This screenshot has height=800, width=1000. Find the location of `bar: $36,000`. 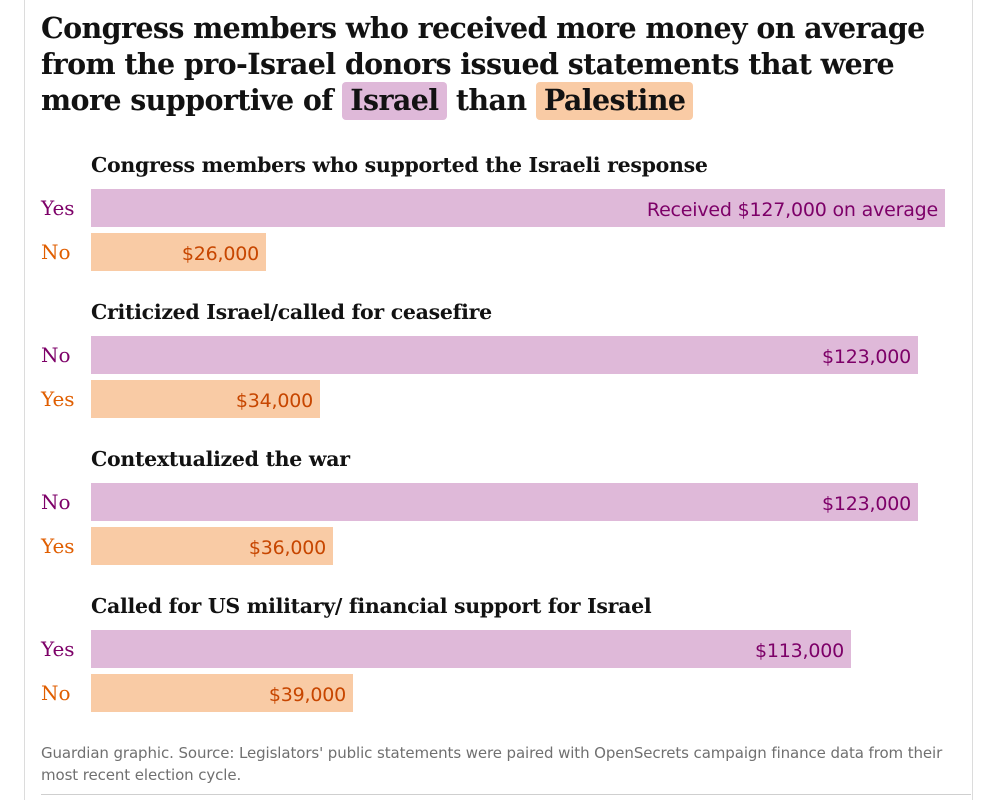

bar: $36,000 is located at coordinates (212, 546).